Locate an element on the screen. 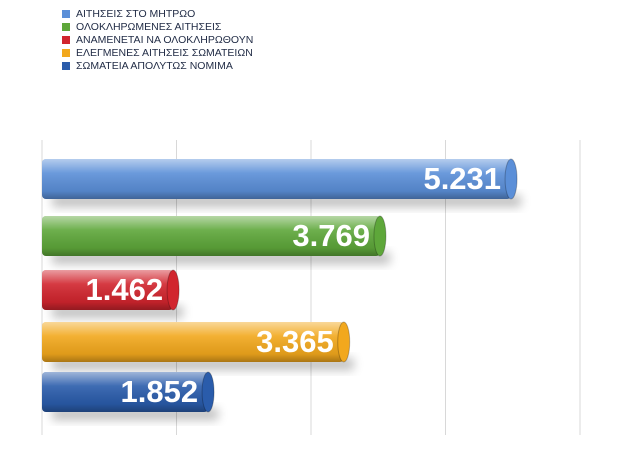 The width and height of the screenshot is (640, 455). value-label: 5.231 is located at coordinates (462, 178).